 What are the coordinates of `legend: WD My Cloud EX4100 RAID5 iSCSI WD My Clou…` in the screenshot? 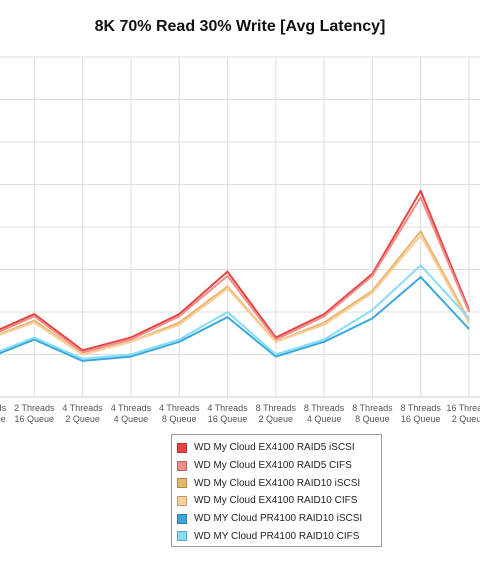 It's located at (276, 490).